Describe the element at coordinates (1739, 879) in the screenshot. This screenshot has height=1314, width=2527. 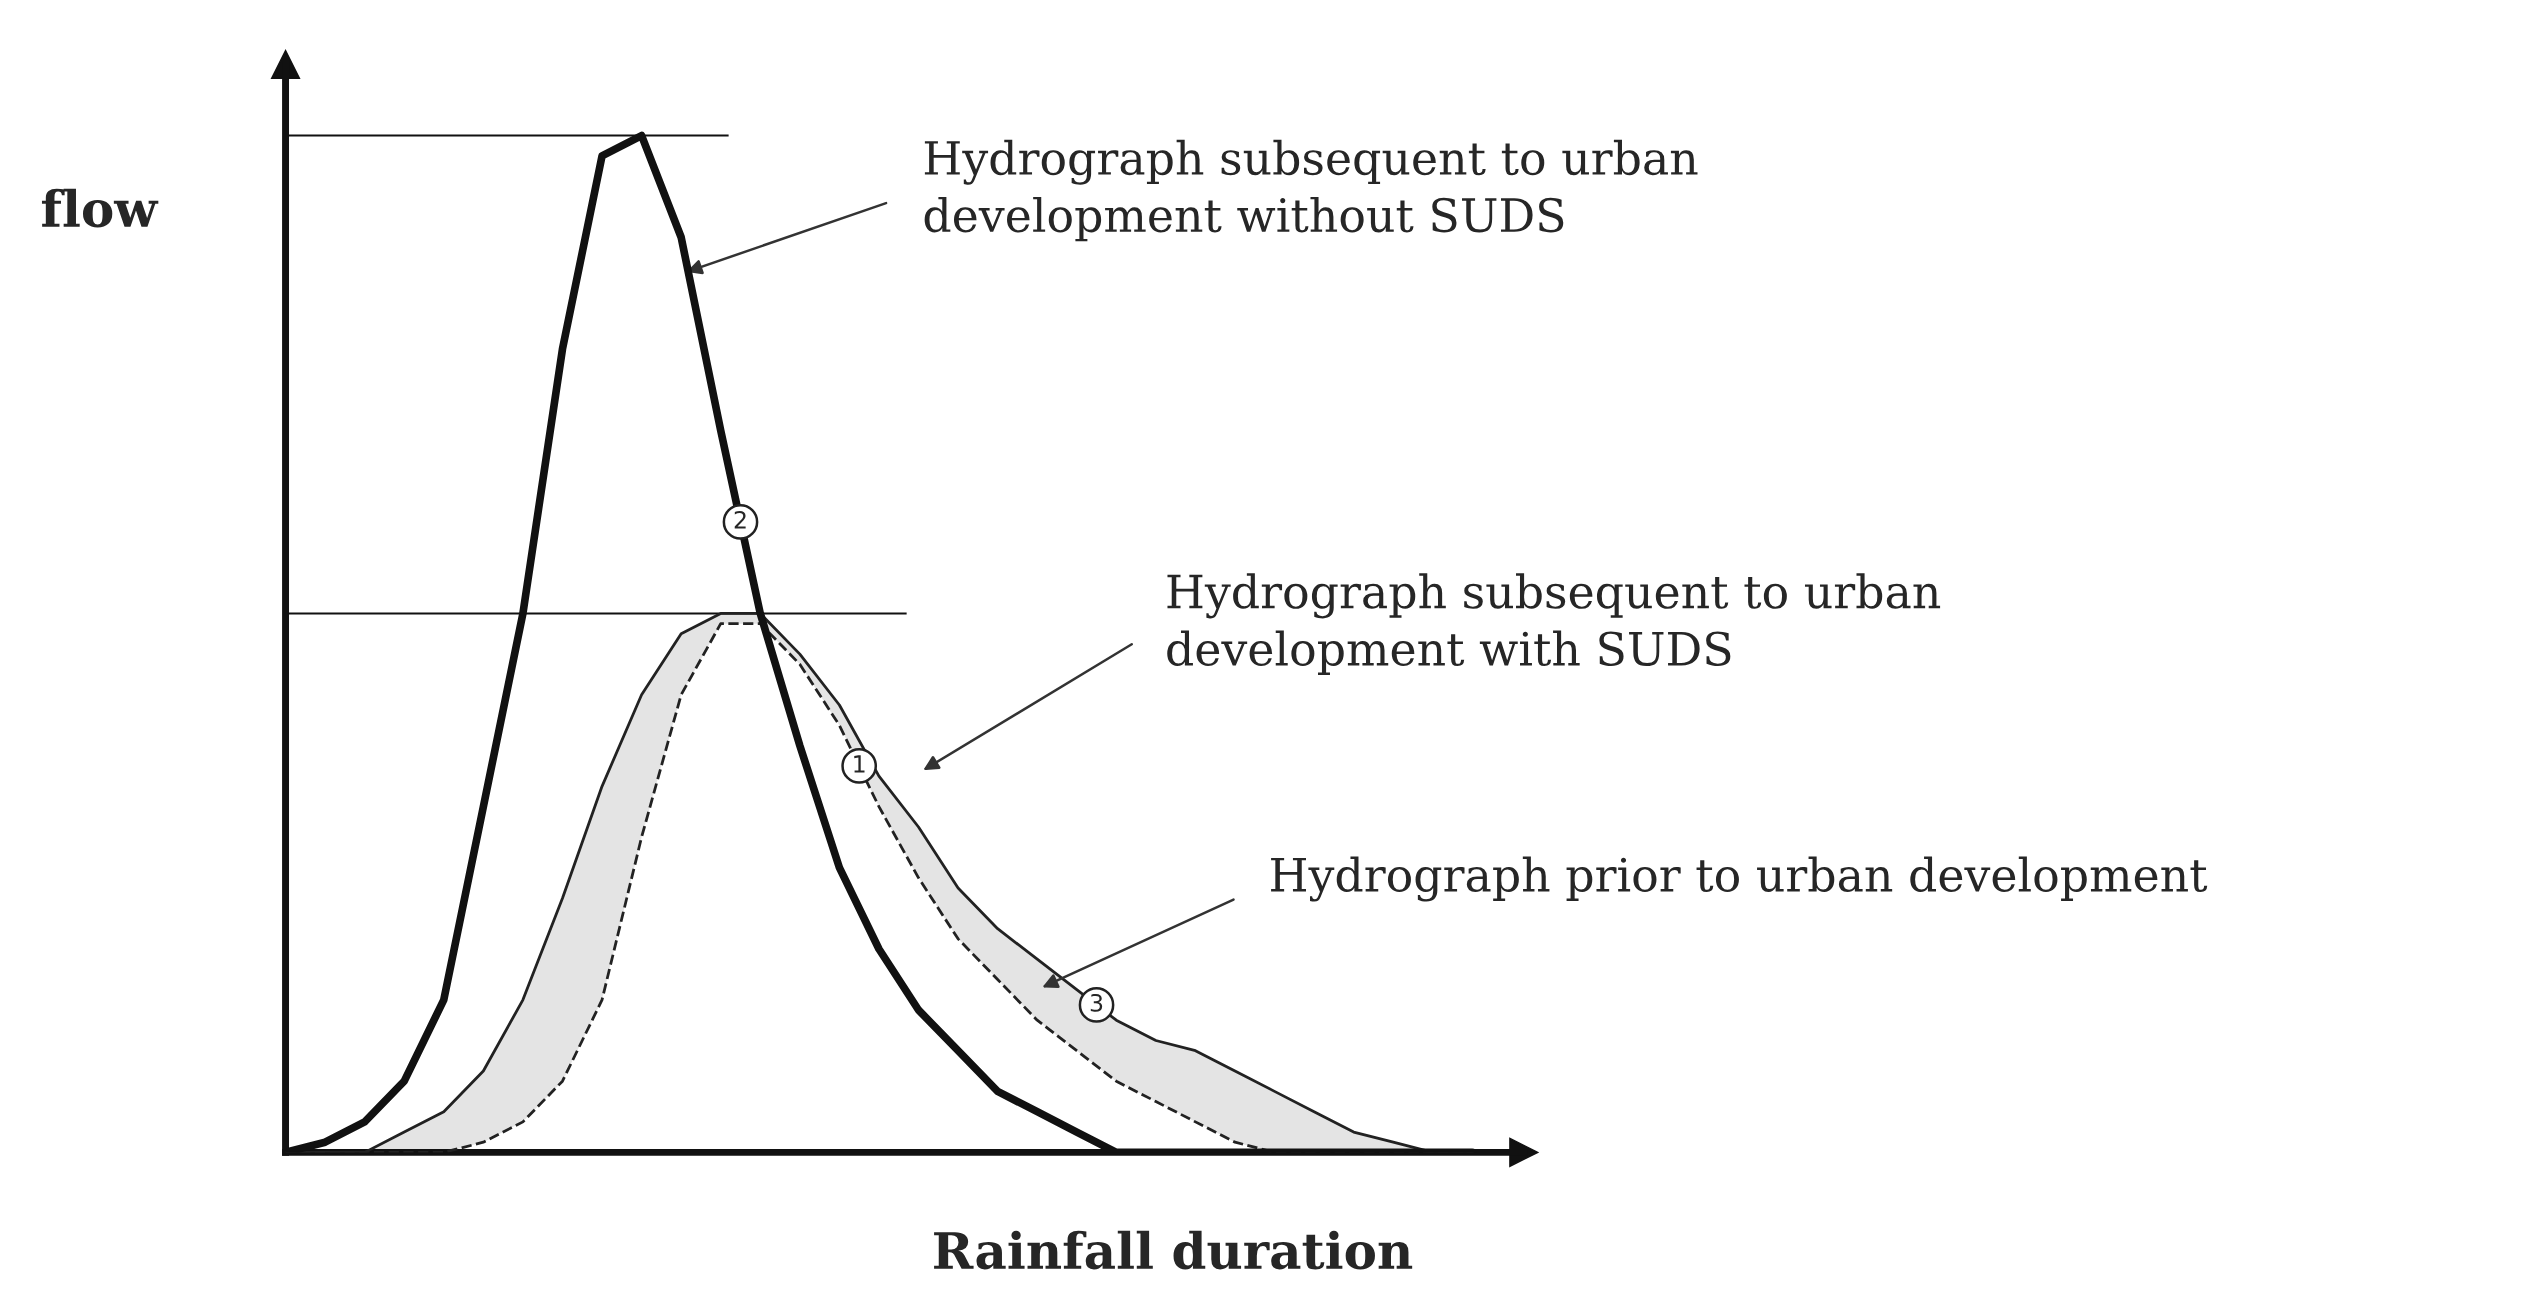
I see `annotation: Hydrograph prior to urban development` at that location.